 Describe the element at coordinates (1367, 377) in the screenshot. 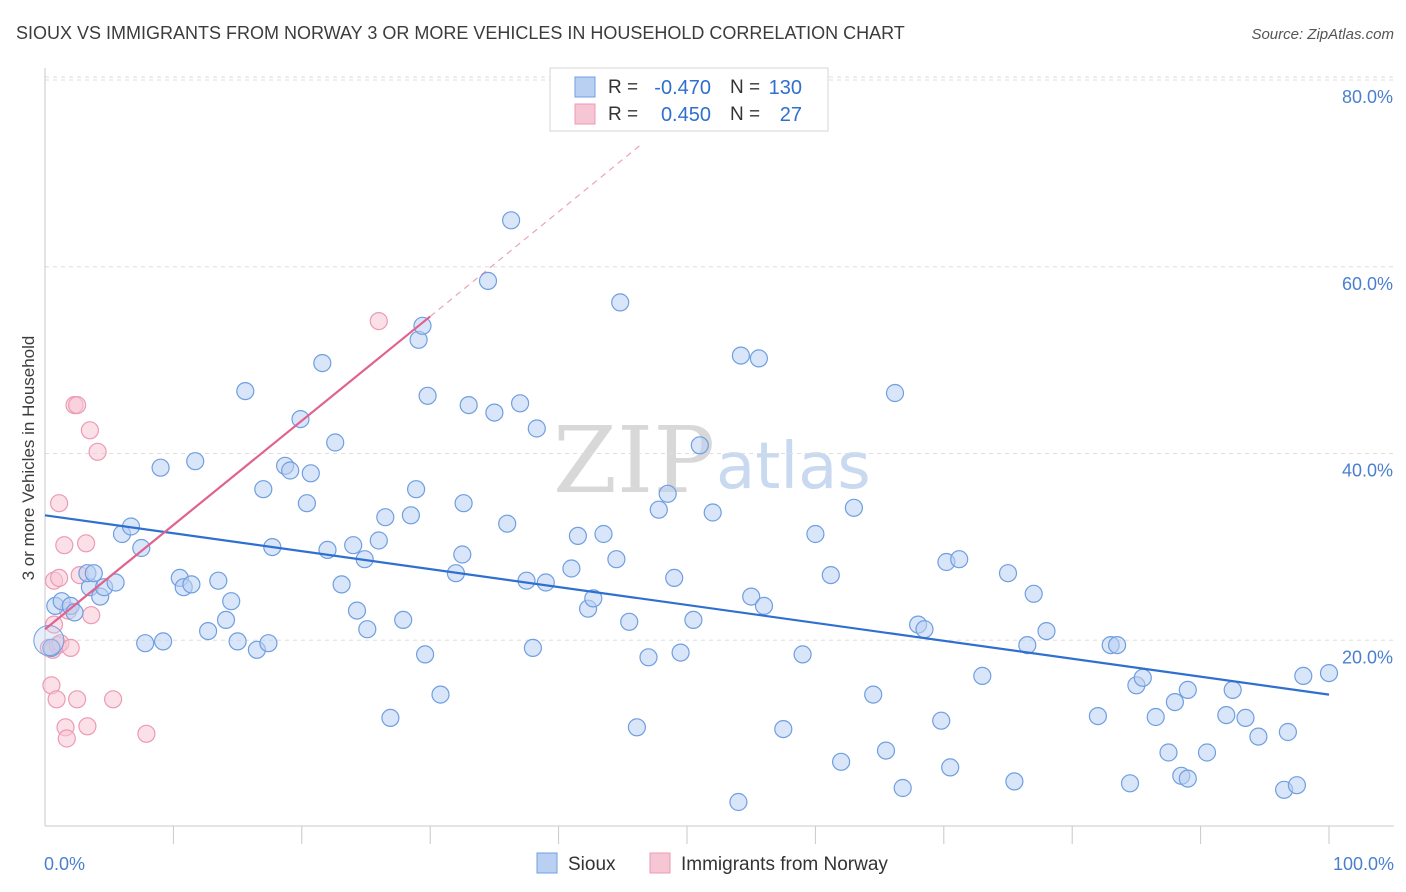

I see `y-tick-labels: 20.0% 40.0% 60.0% 80.0%` at that location.